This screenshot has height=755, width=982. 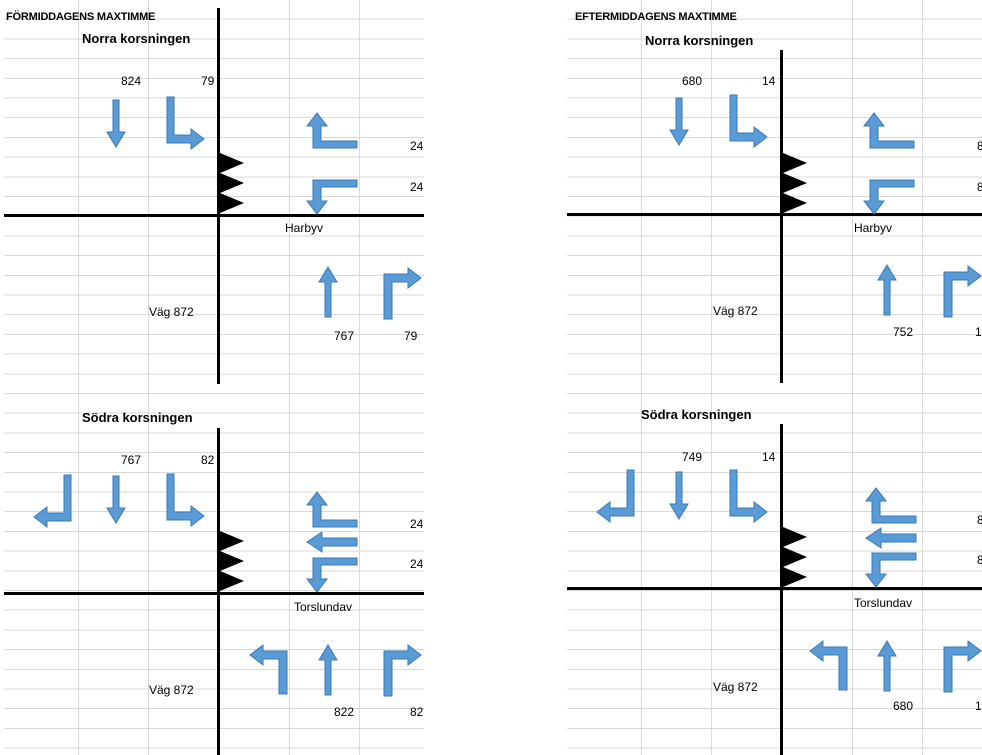 I want to click on south-incoming-straight: 749, so click(x=692, y=457).